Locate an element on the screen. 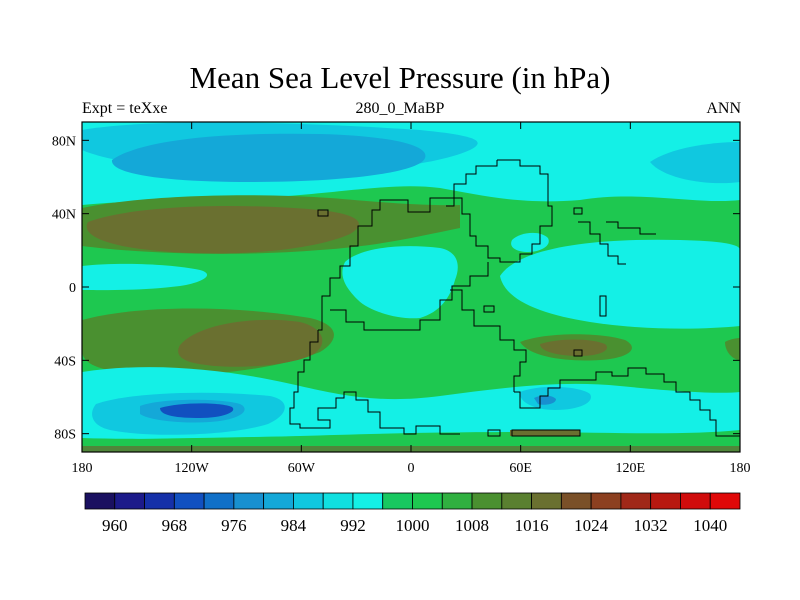  coast-east-ridge is located at coordinates (631, 228).